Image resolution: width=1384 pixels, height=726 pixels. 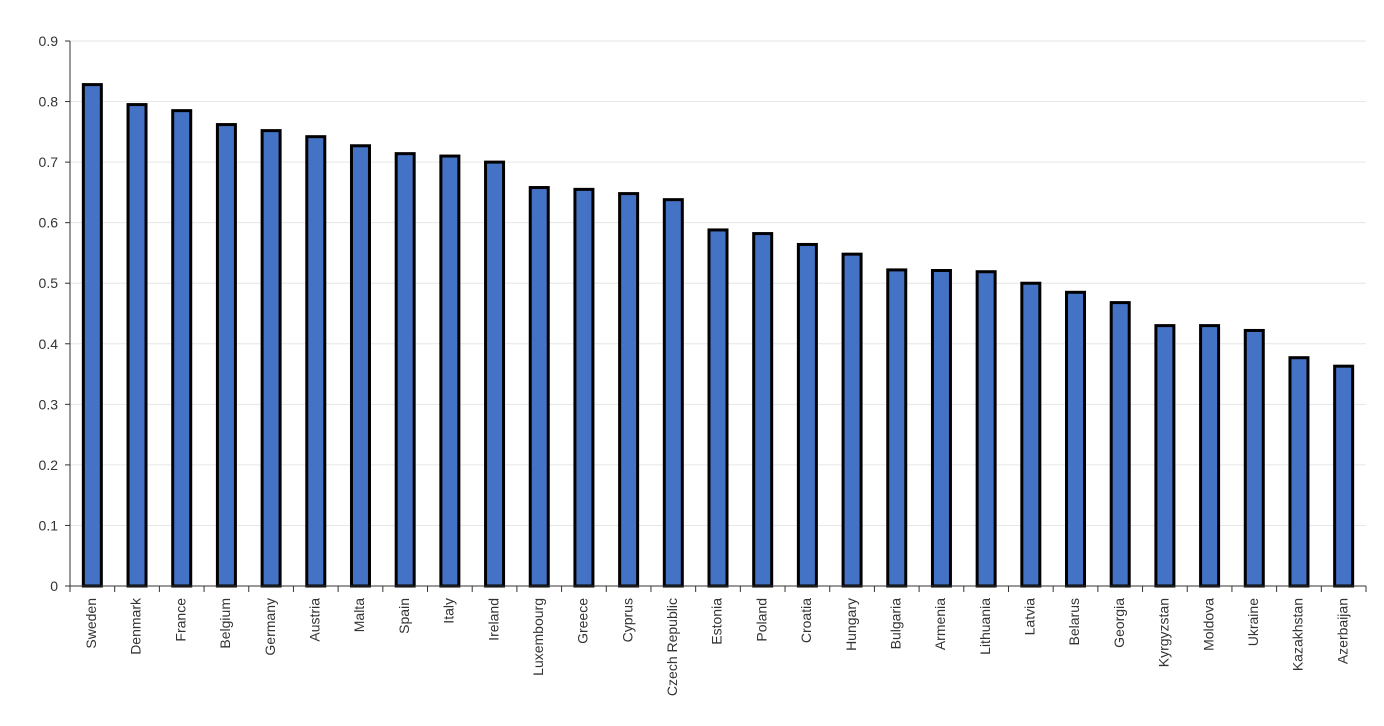 What do you see at coordinates (985, 626) in the screenshot?
I see `x-tick-label: Lithuania` at bounding box center [985, 626].